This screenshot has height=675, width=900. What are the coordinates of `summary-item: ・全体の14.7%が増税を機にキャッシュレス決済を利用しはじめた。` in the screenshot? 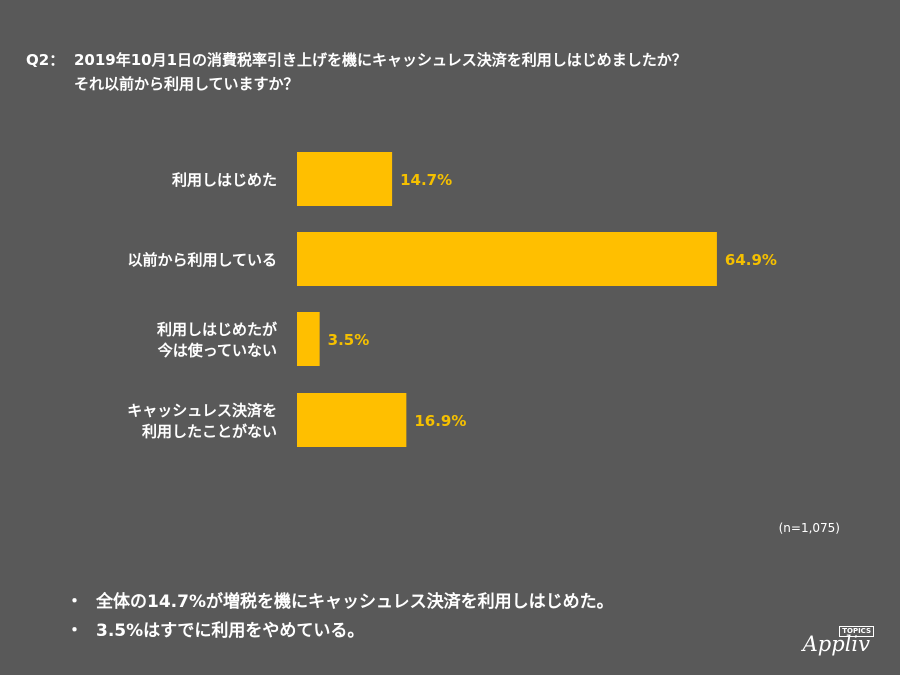 It's located at (340, 602).